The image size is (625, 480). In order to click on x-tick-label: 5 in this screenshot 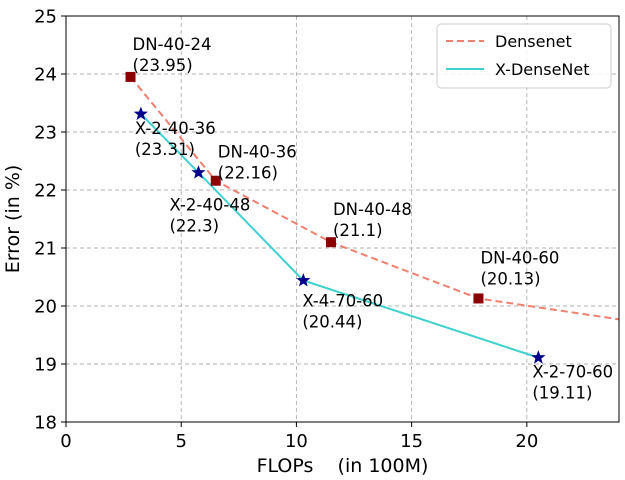, I will do `click(180, 441)`.